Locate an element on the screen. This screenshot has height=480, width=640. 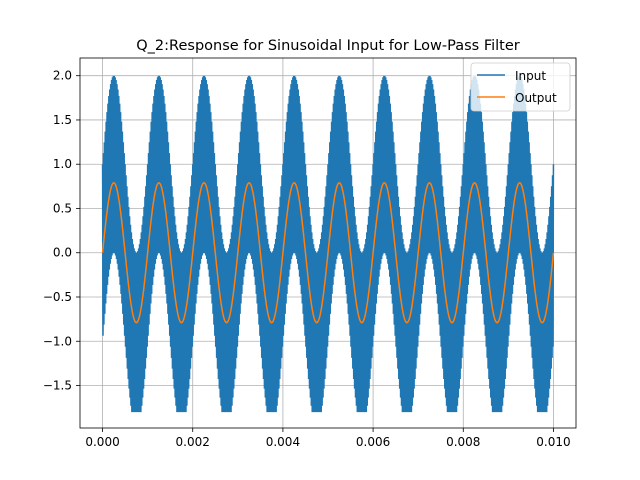
x-tick-label: 0.002 is located at coordinates (193, 442).